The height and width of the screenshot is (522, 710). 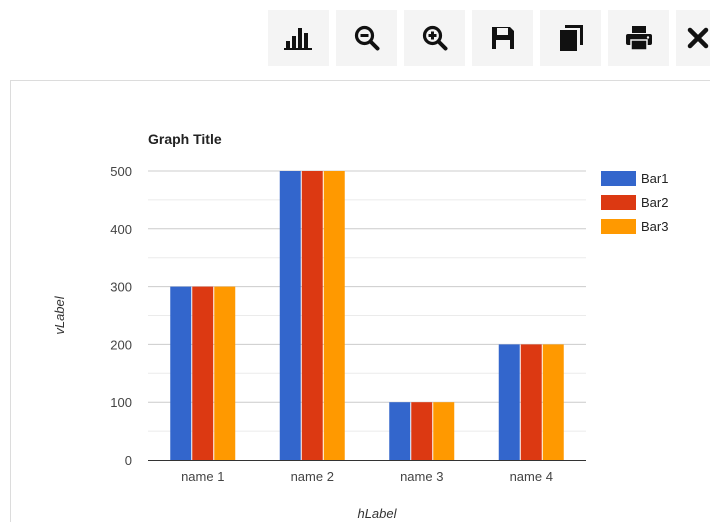 I want to click on chart-toolbar, so click(x=489, y=38).